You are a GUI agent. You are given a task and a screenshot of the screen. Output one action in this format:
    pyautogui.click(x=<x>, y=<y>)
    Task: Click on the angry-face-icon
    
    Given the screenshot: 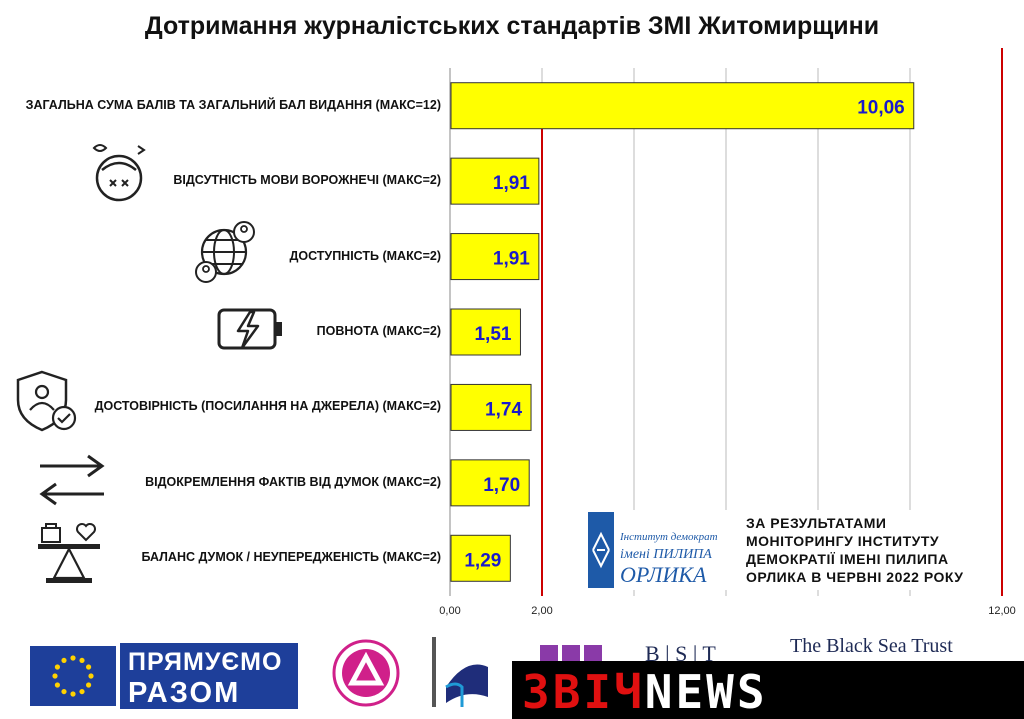 What is the action you would take?
    pyautogui.click(x=119, y=173)
    